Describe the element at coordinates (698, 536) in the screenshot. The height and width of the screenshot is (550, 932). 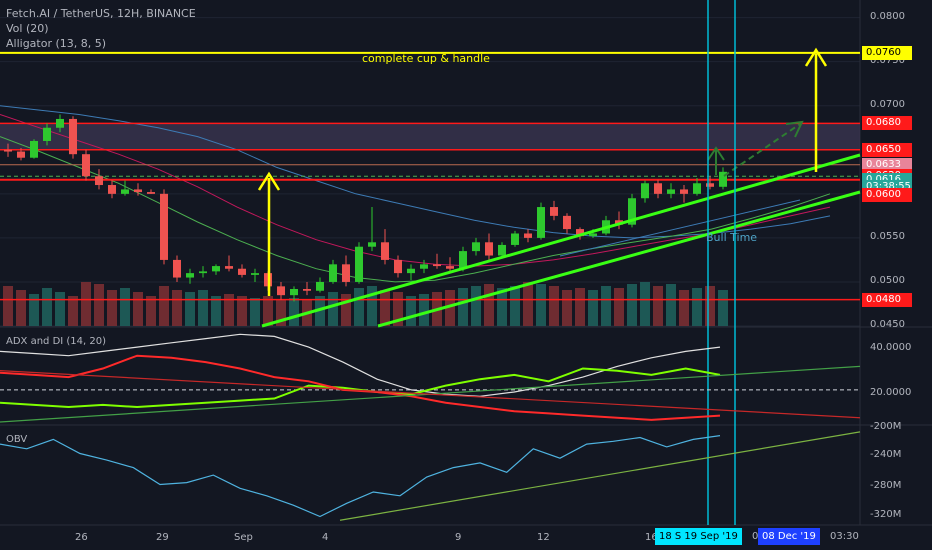
I see `range-start-badge: 18 S 19 Sep '19` at that location.